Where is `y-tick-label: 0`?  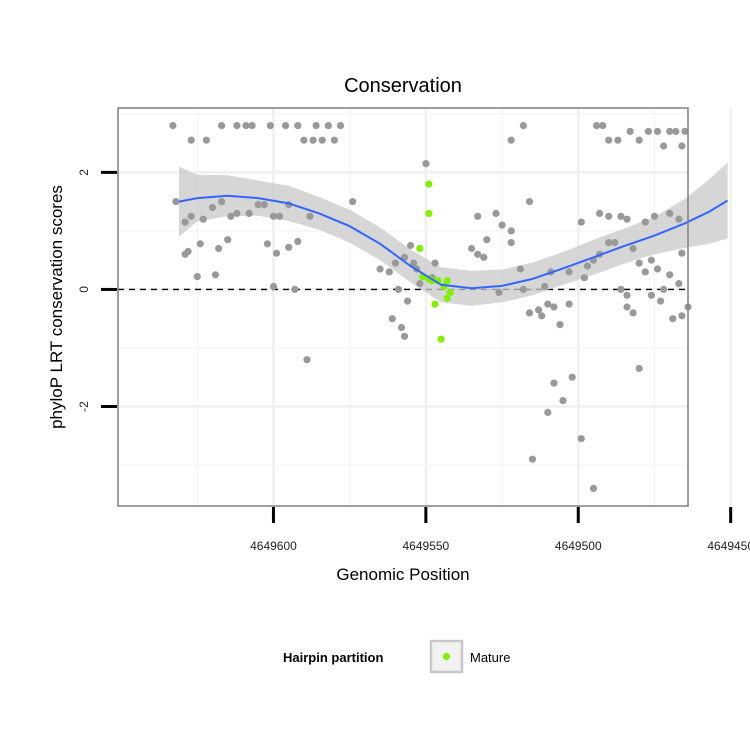
y-tick-label: 0 is located at coordinates (84, 289).